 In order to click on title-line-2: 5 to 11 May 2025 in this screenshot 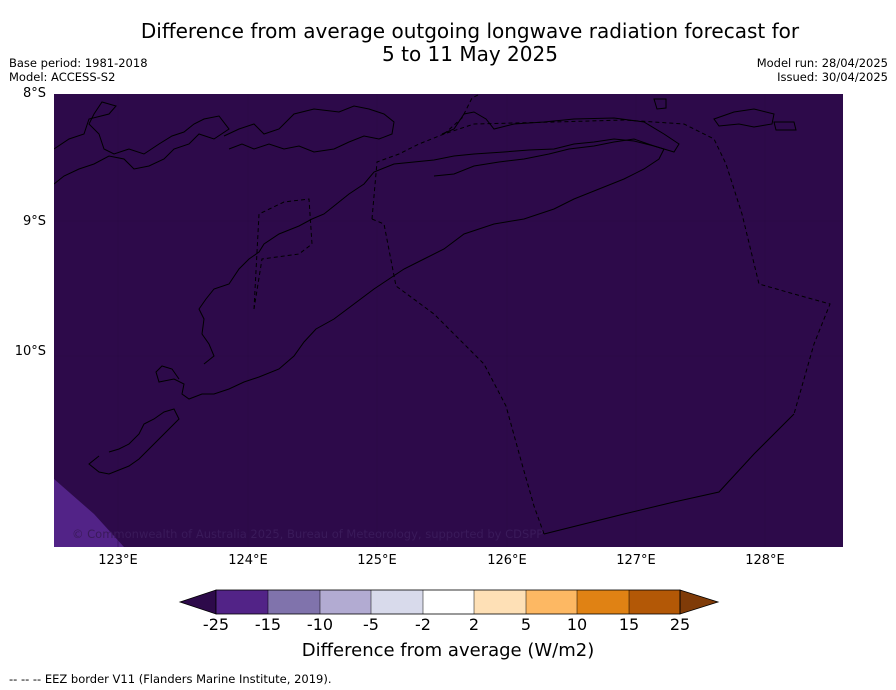, I will do `click(470, 54)`.